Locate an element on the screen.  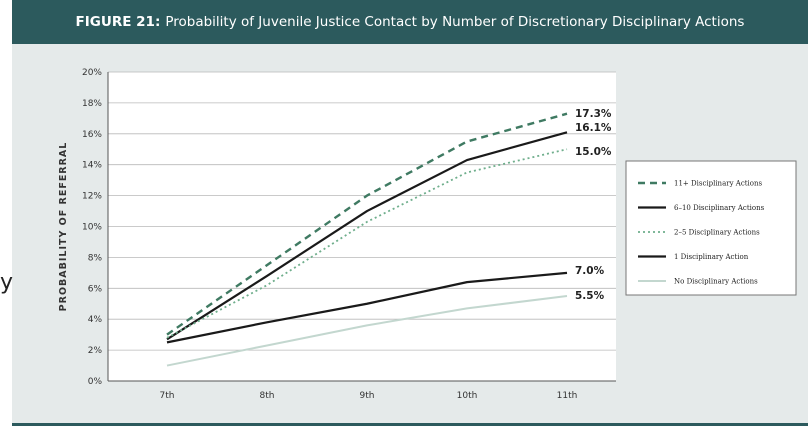
y-tick-label: 4% is located at coordinates (95, 320).